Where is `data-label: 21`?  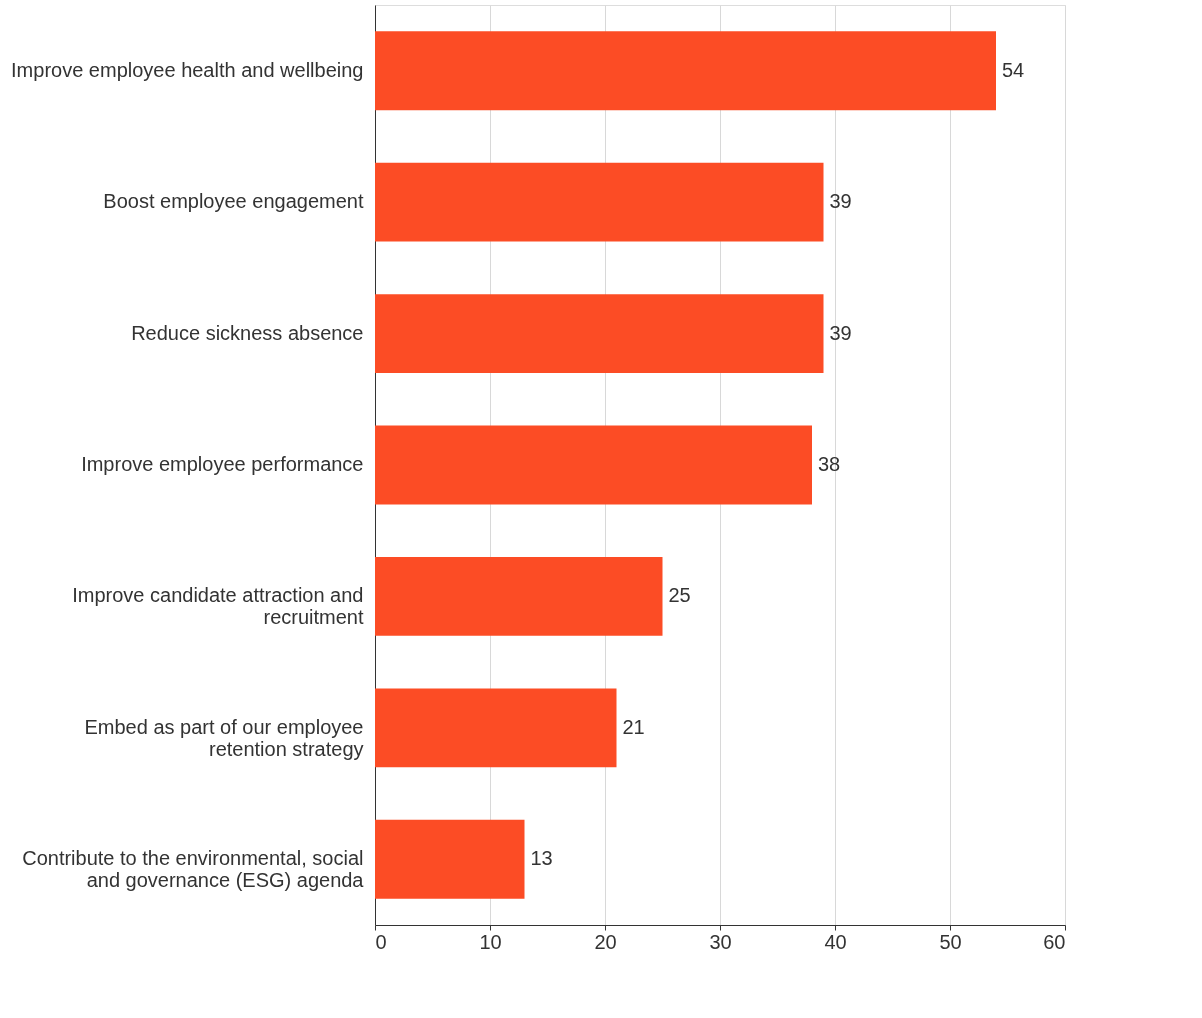 data-label: 21 is located at coordinates (633, 726).